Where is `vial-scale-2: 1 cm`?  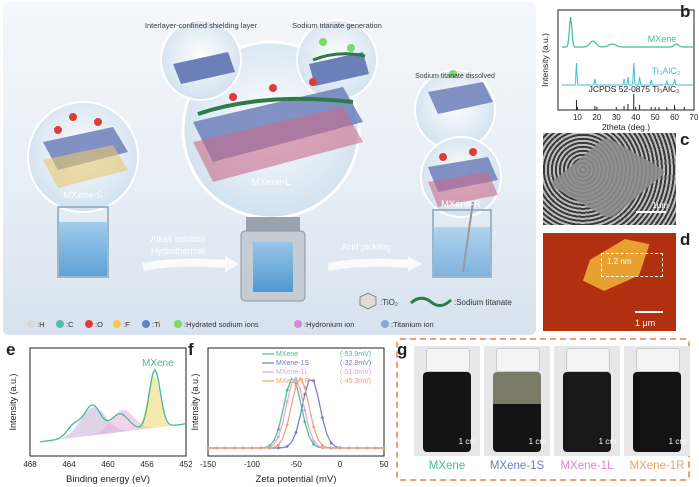
vial-scale-2: 1 cm is located at coordinates (537, 441).